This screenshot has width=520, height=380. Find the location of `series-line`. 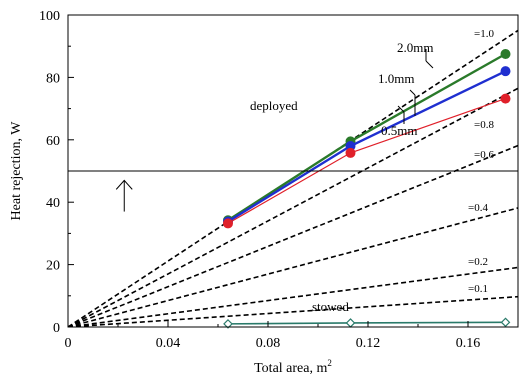

series-line is located at coordinates (366, 323).